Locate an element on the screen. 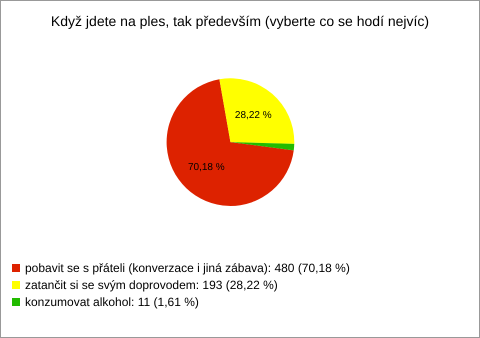 Image resolution: width=480 pixels, height=338 pixels. chart-title: Když jdete na ples, tak především (vyberte co se hodí nejvíc) is located at coordinates (240, 21).